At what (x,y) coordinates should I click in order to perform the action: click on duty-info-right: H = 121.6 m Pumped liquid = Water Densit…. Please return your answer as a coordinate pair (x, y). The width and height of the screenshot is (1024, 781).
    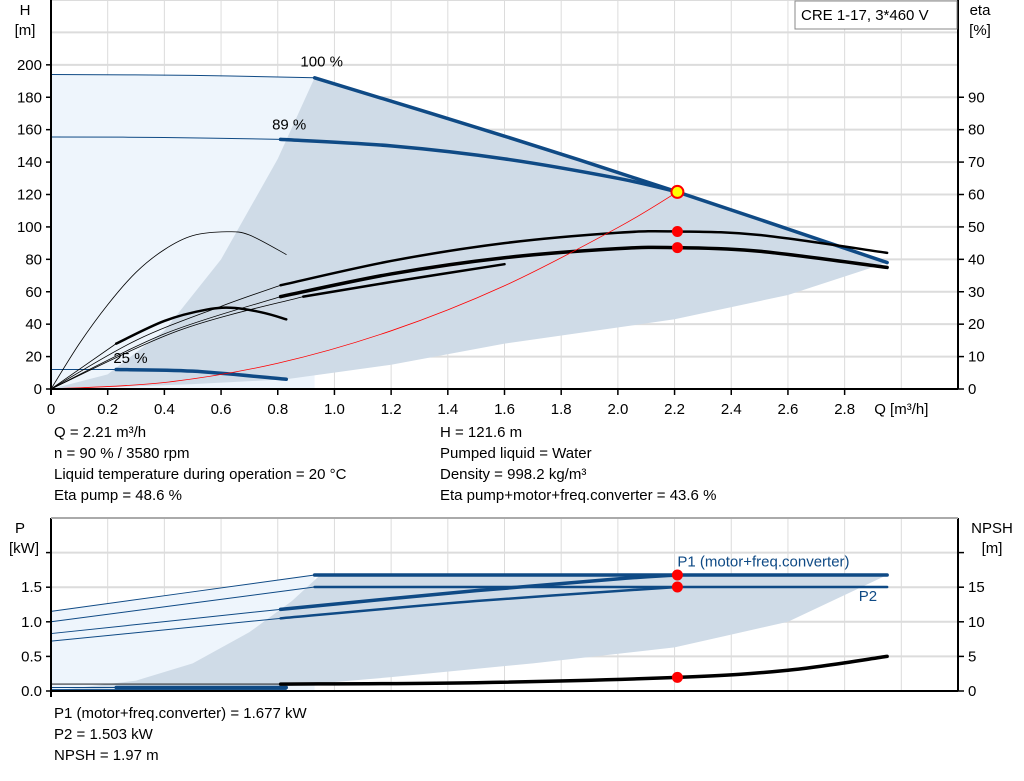
    Looking at the image, I should click on (578, 464).